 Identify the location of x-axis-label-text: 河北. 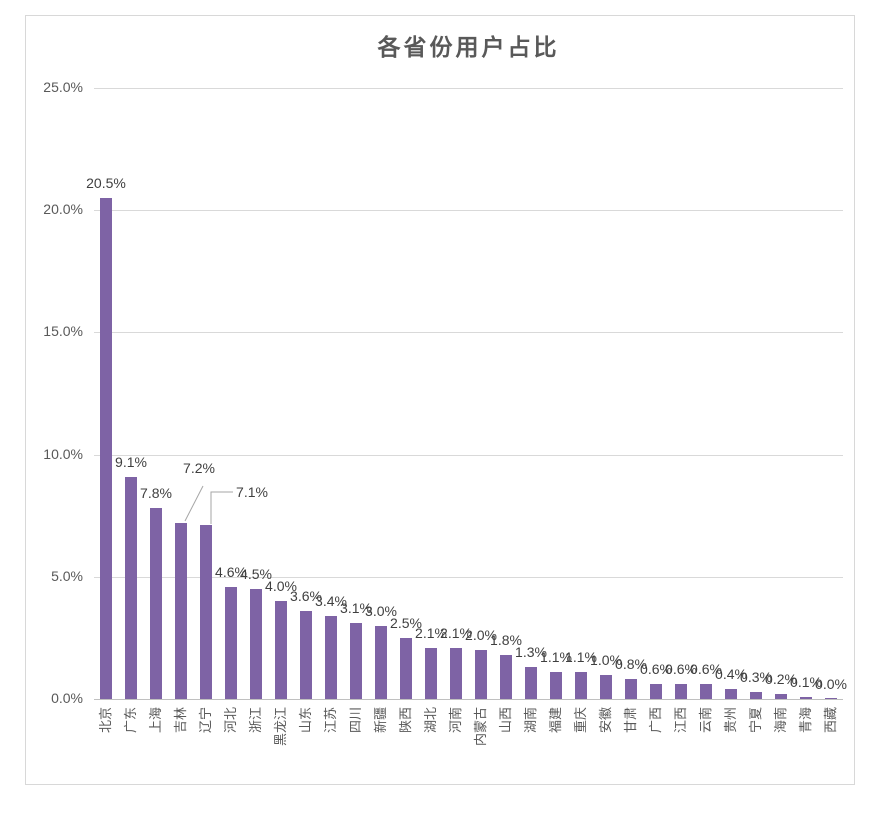
(230, 720).